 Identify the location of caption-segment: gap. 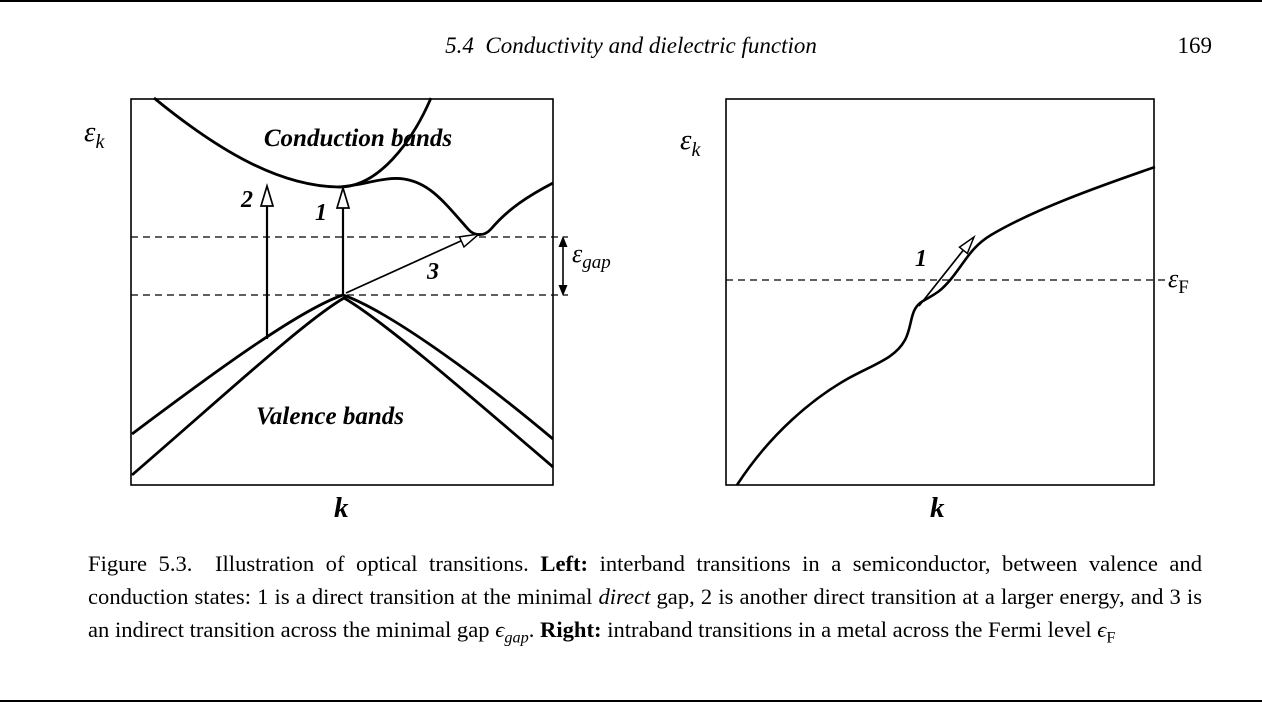
(516, 637).